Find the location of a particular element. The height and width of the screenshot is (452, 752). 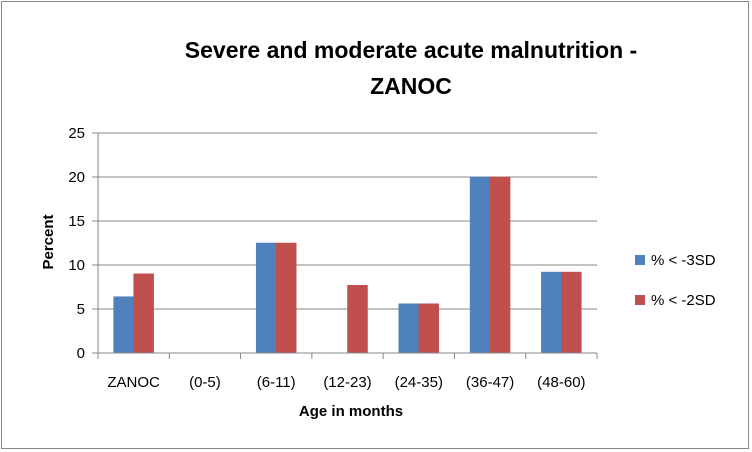

x-tick-label-4: (24-35) is located at coordinates (419, 382).